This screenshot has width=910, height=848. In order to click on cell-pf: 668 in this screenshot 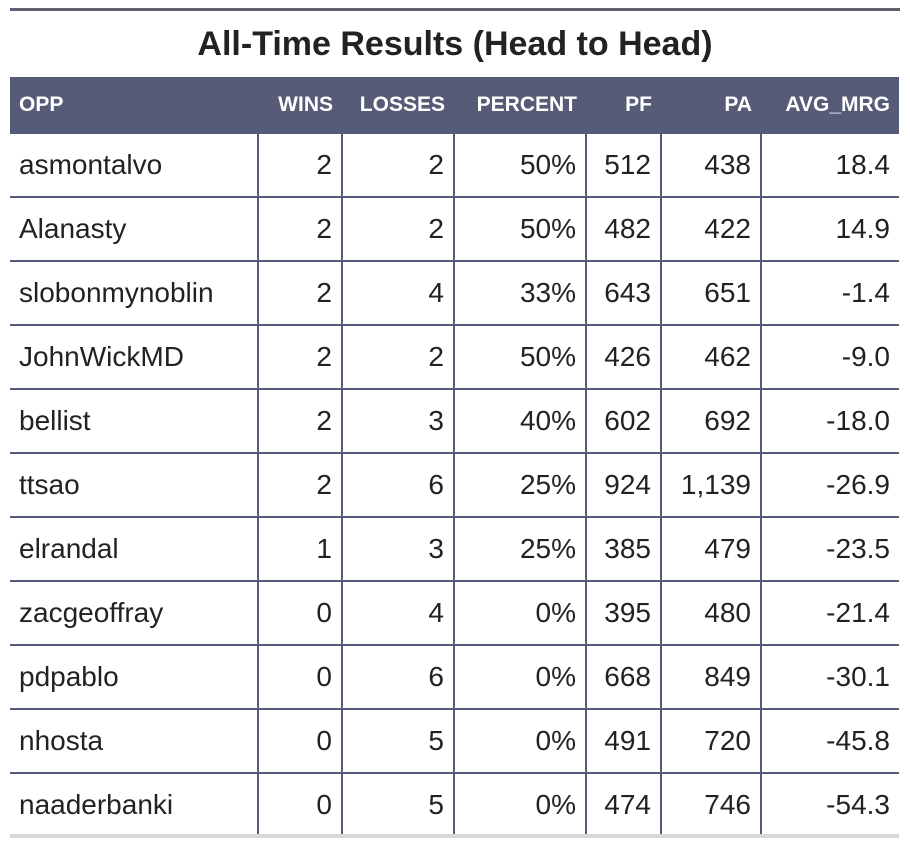, I will do `click(623, 677)`.